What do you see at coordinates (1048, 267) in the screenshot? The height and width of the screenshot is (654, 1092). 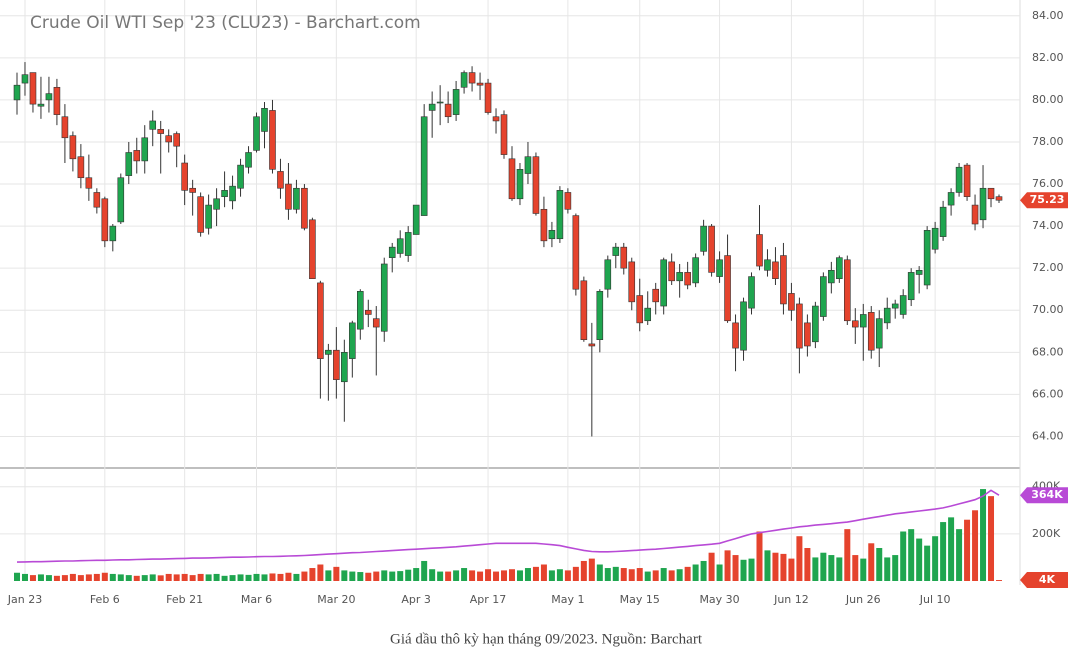 I see `y-tick-label: 72.00` at bounding box center [1048, 267].